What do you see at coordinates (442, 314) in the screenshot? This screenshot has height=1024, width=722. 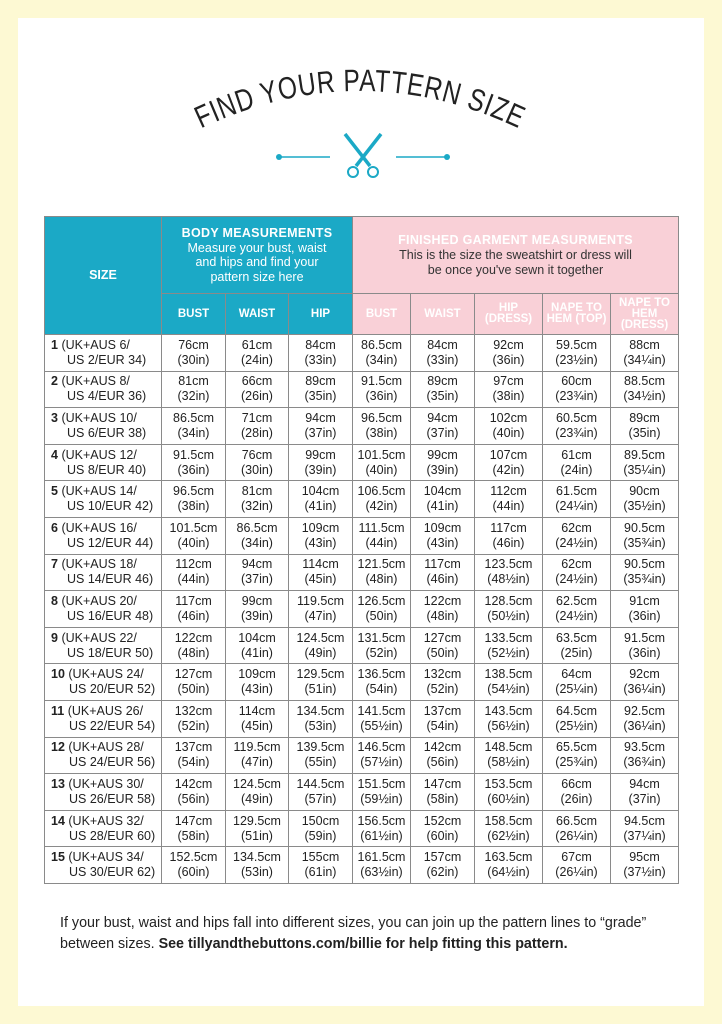 I see `col-finished-waist: WAIST` at bounding box center [442, 314].